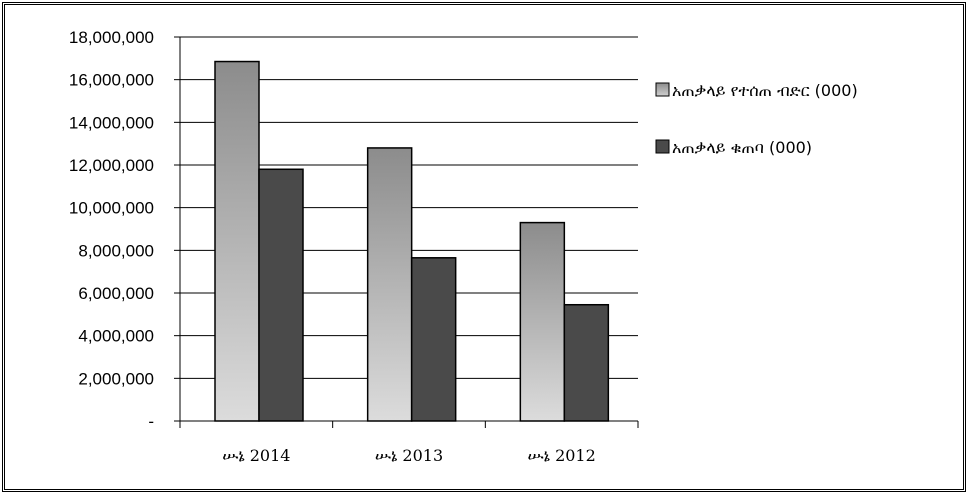 The height and width of the screenshot is (498, 972). Describe the element at coordinates (662, 89) in the screenshot. I see `legend-swatch-loans` at that location.